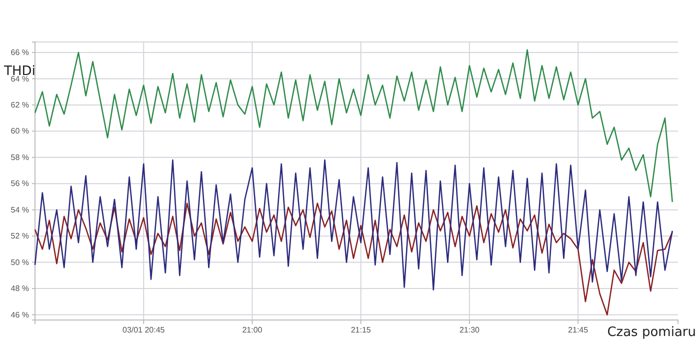 The width and height of the screenshot is (700, 358). I want to click on y-tick-label: 48 %, so click(19, 289).